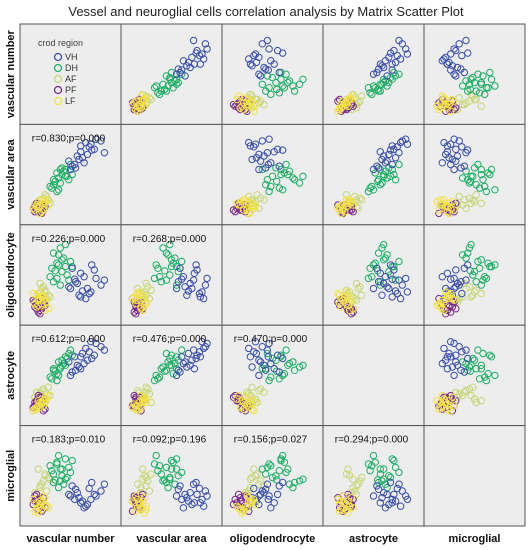  What do you see at coordinates (170, 239) in the screenshot?
I see `correlation-label: r=0.268;p=0.000` at bounding box center [170, 239].